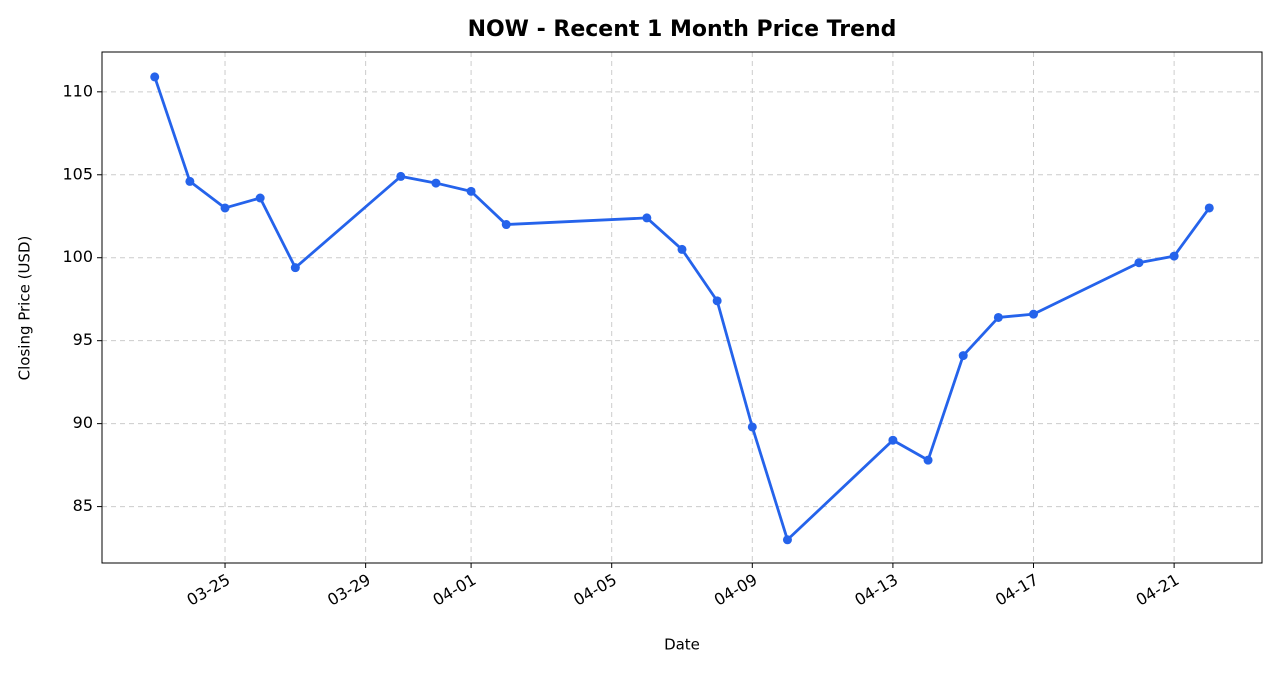 This screenshot has width=1279, height=673. Describe the element at coordinates (77, 173) in the screenshot. I see `y-tick-label: 105` at that location.